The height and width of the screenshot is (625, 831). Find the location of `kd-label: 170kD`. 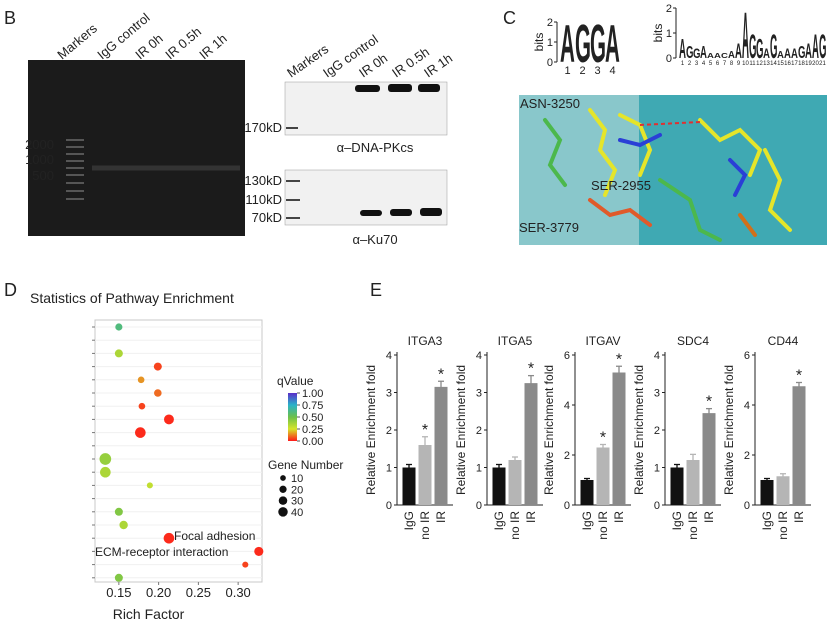

kd-label: 170kD is located at coordinates (263, 127).